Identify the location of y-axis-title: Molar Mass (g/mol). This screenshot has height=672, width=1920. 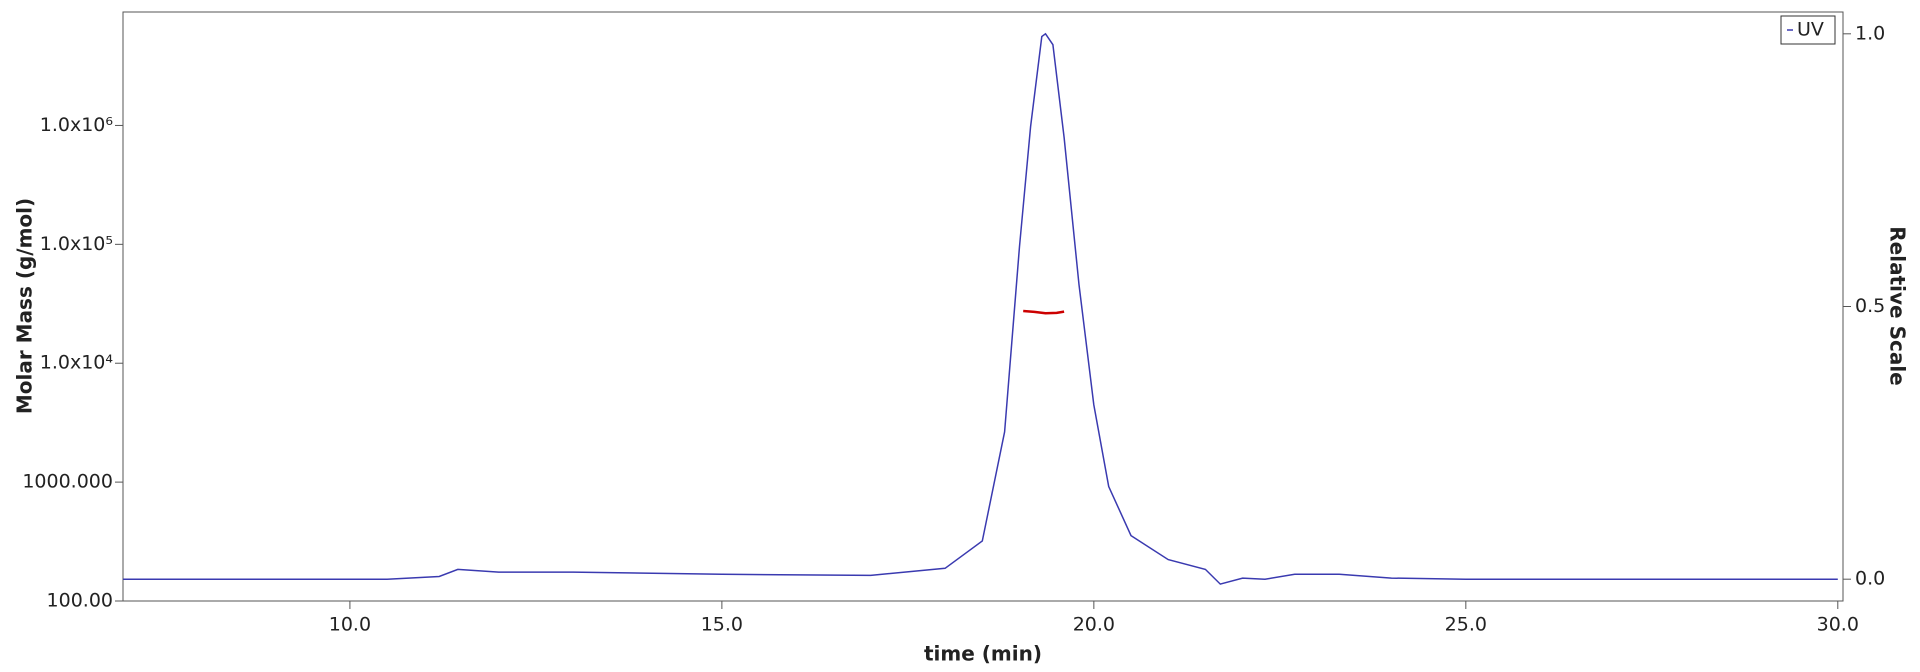
(25, 306).